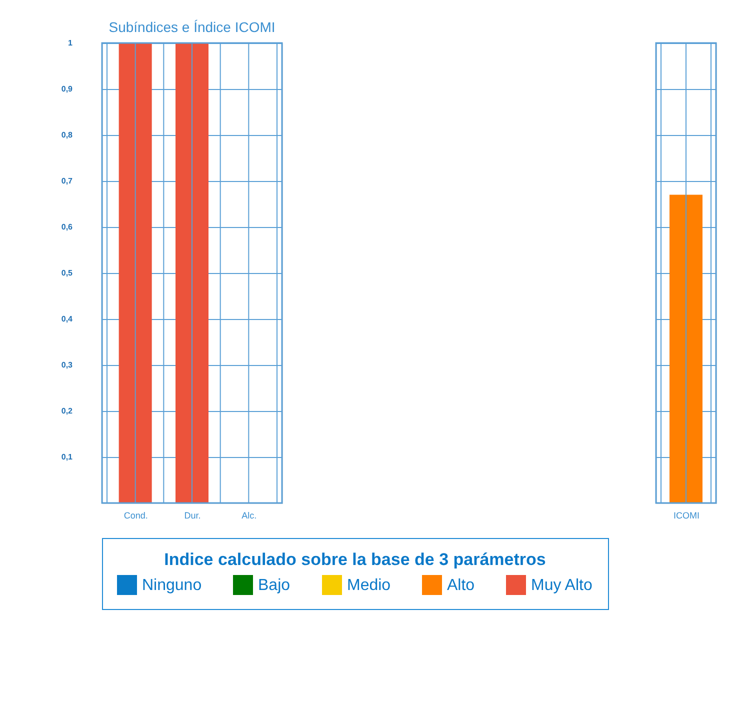  What do you see at coordinates (355, 559) in the screenshot?
I see `legend-title: Indice calculado sobre la base de 3 parámetros` at bounding box center [355, 559].